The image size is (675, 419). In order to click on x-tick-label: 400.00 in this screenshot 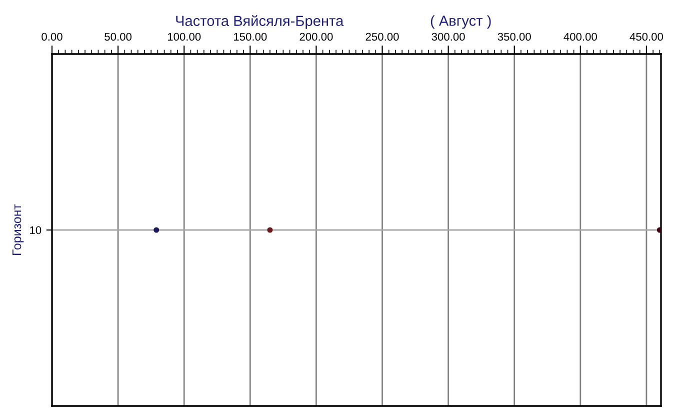, I will do `click(580, 36)`.